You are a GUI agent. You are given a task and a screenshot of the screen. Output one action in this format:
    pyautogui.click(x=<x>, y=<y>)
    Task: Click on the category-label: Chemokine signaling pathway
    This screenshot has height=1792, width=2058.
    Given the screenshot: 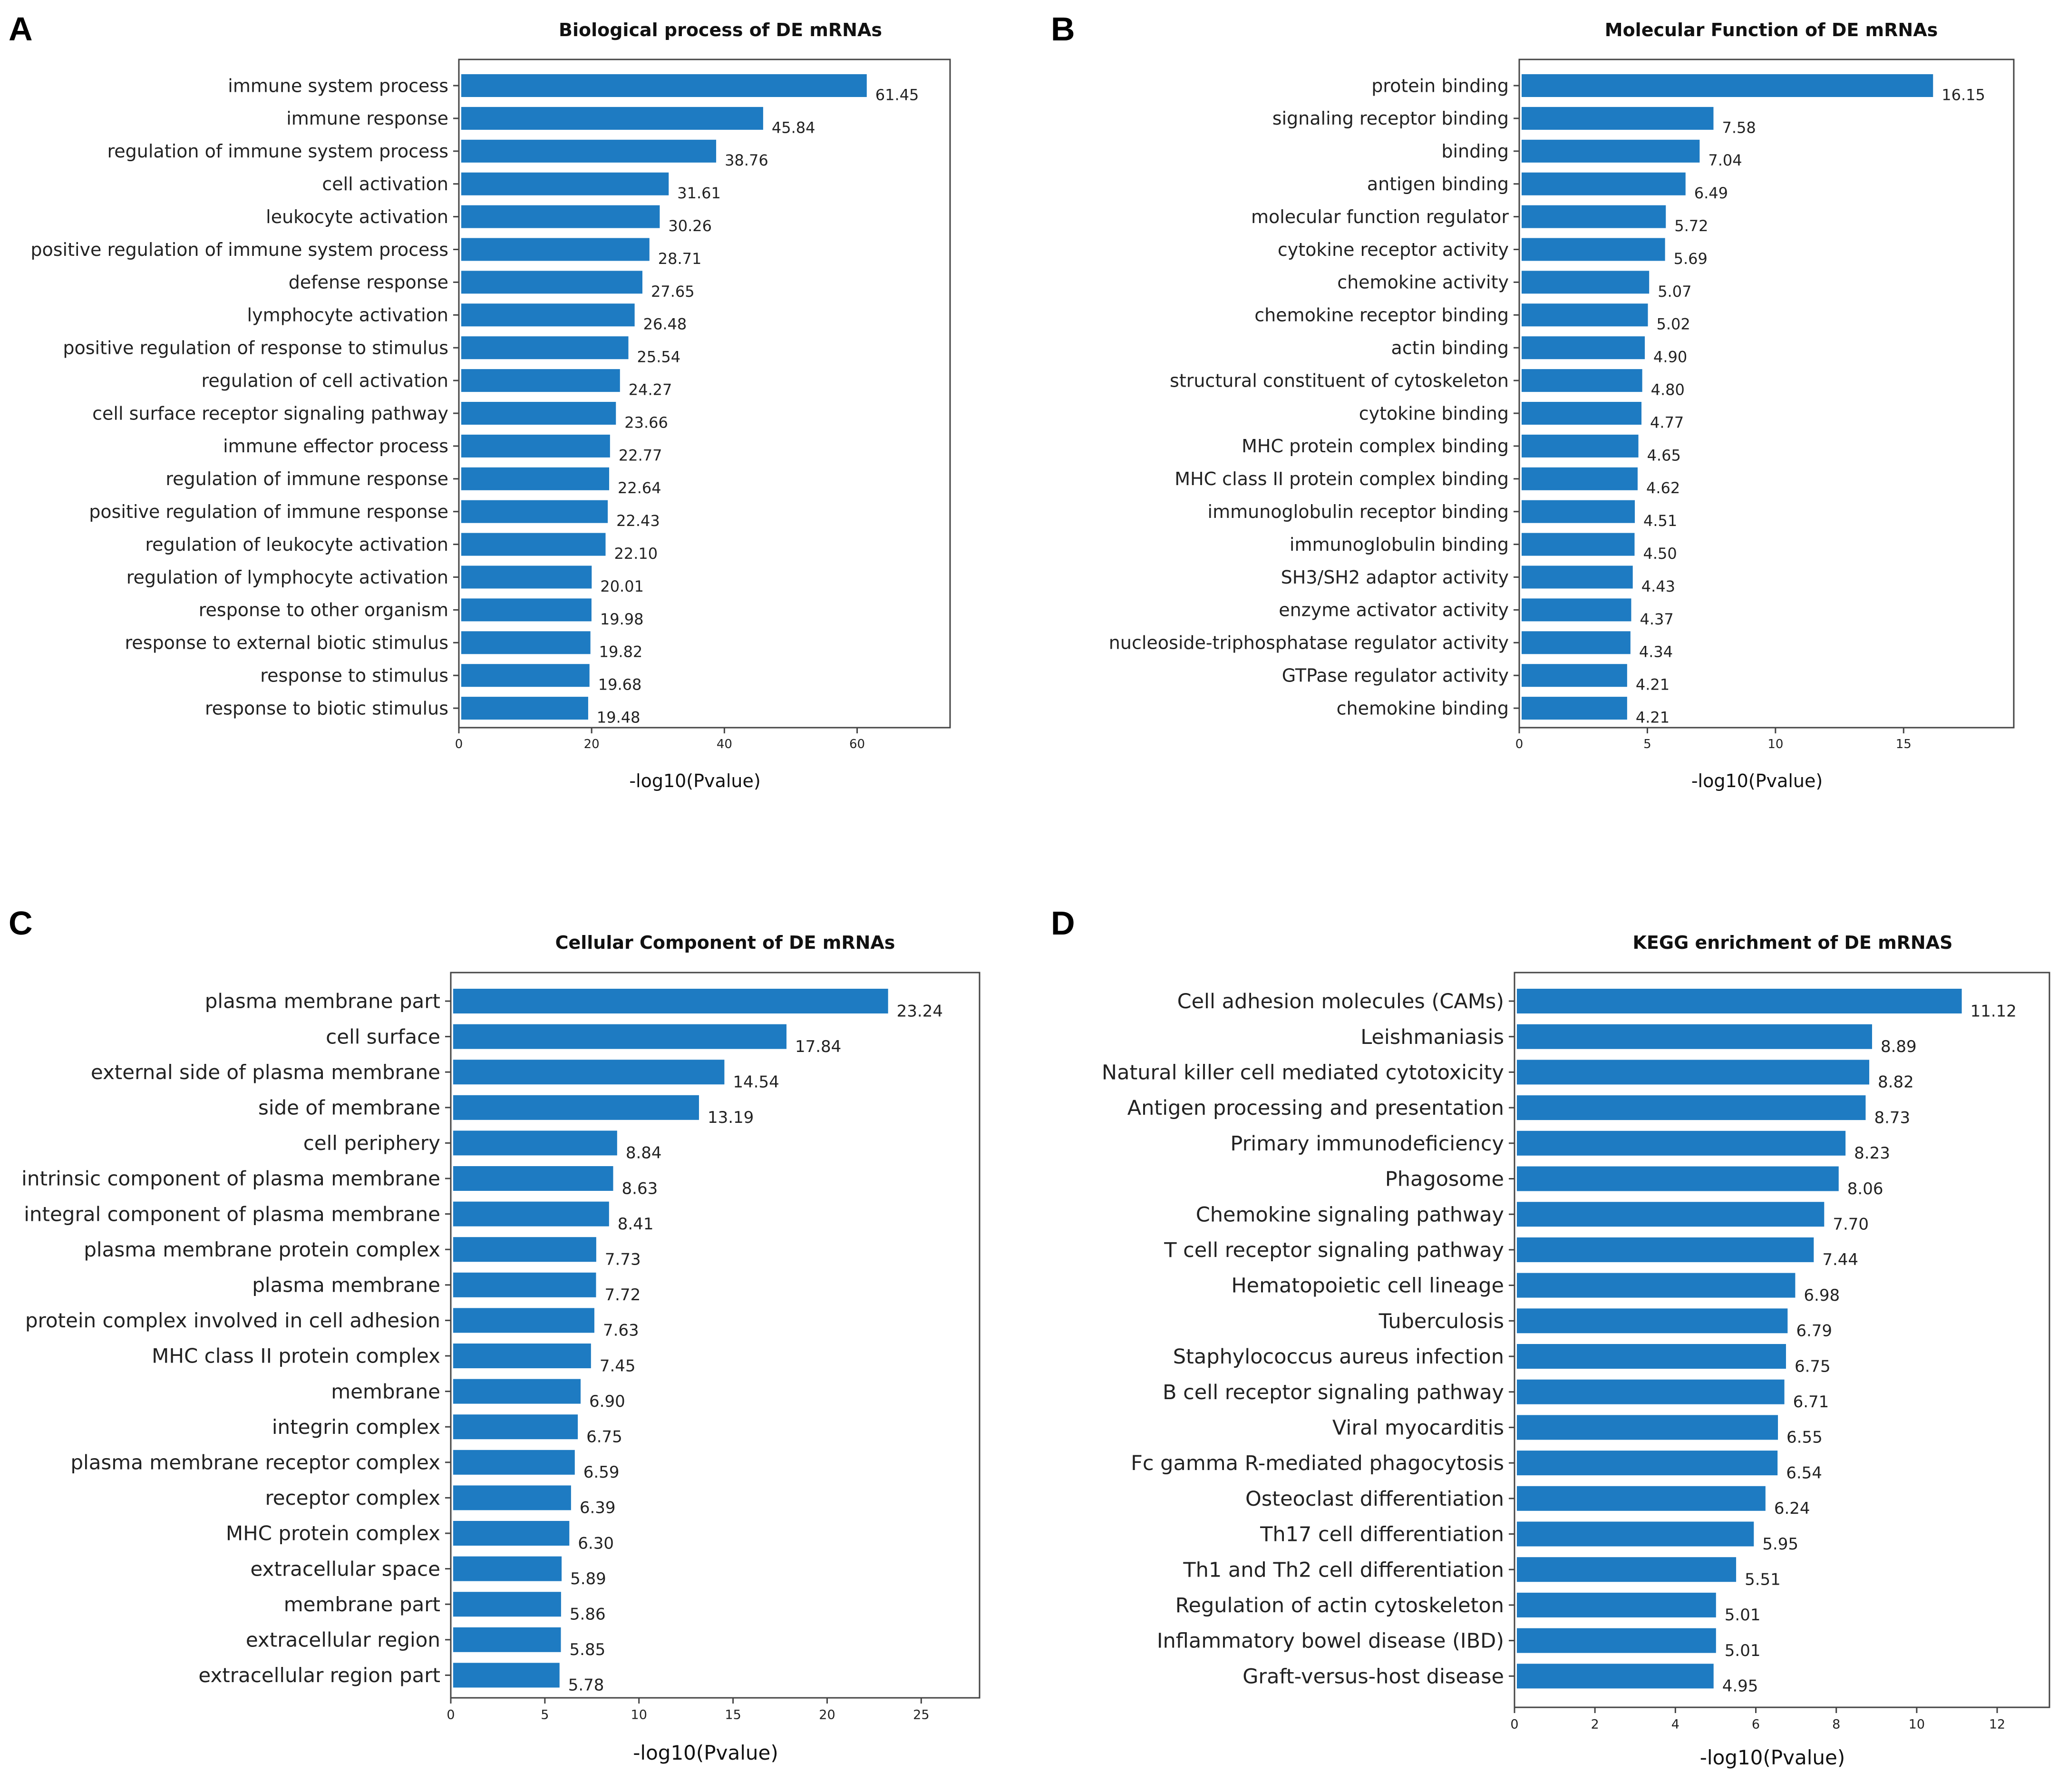 What is the action you would take?
    pyautogui.click(x=1350, y=1215)
    